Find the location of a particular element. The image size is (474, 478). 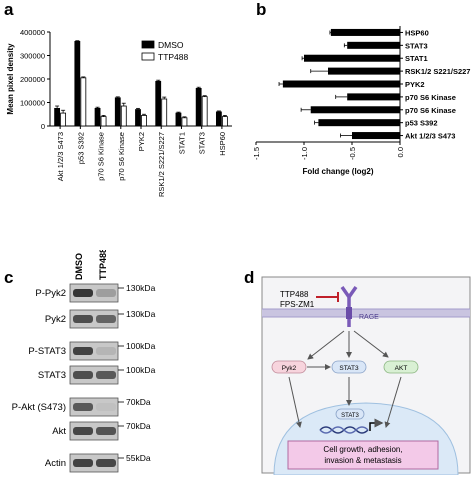

x-tick-label: STAT3 is located at coordinates (202, 143).